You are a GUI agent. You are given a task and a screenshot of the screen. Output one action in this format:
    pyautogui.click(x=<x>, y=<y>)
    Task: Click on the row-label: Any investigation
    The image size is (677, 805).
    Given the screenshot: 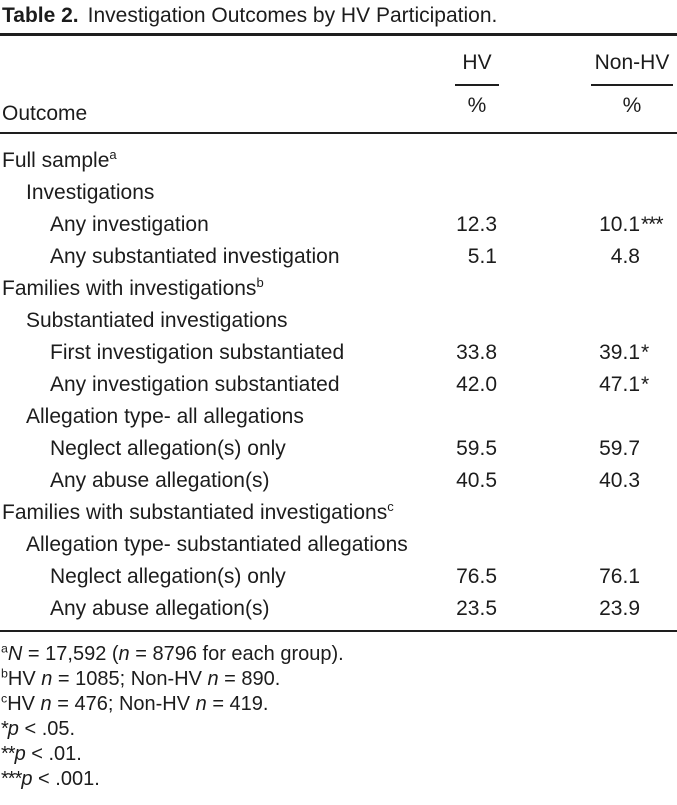 What is the action you would take?
    pyautogui.click(x=129, y=224)
    